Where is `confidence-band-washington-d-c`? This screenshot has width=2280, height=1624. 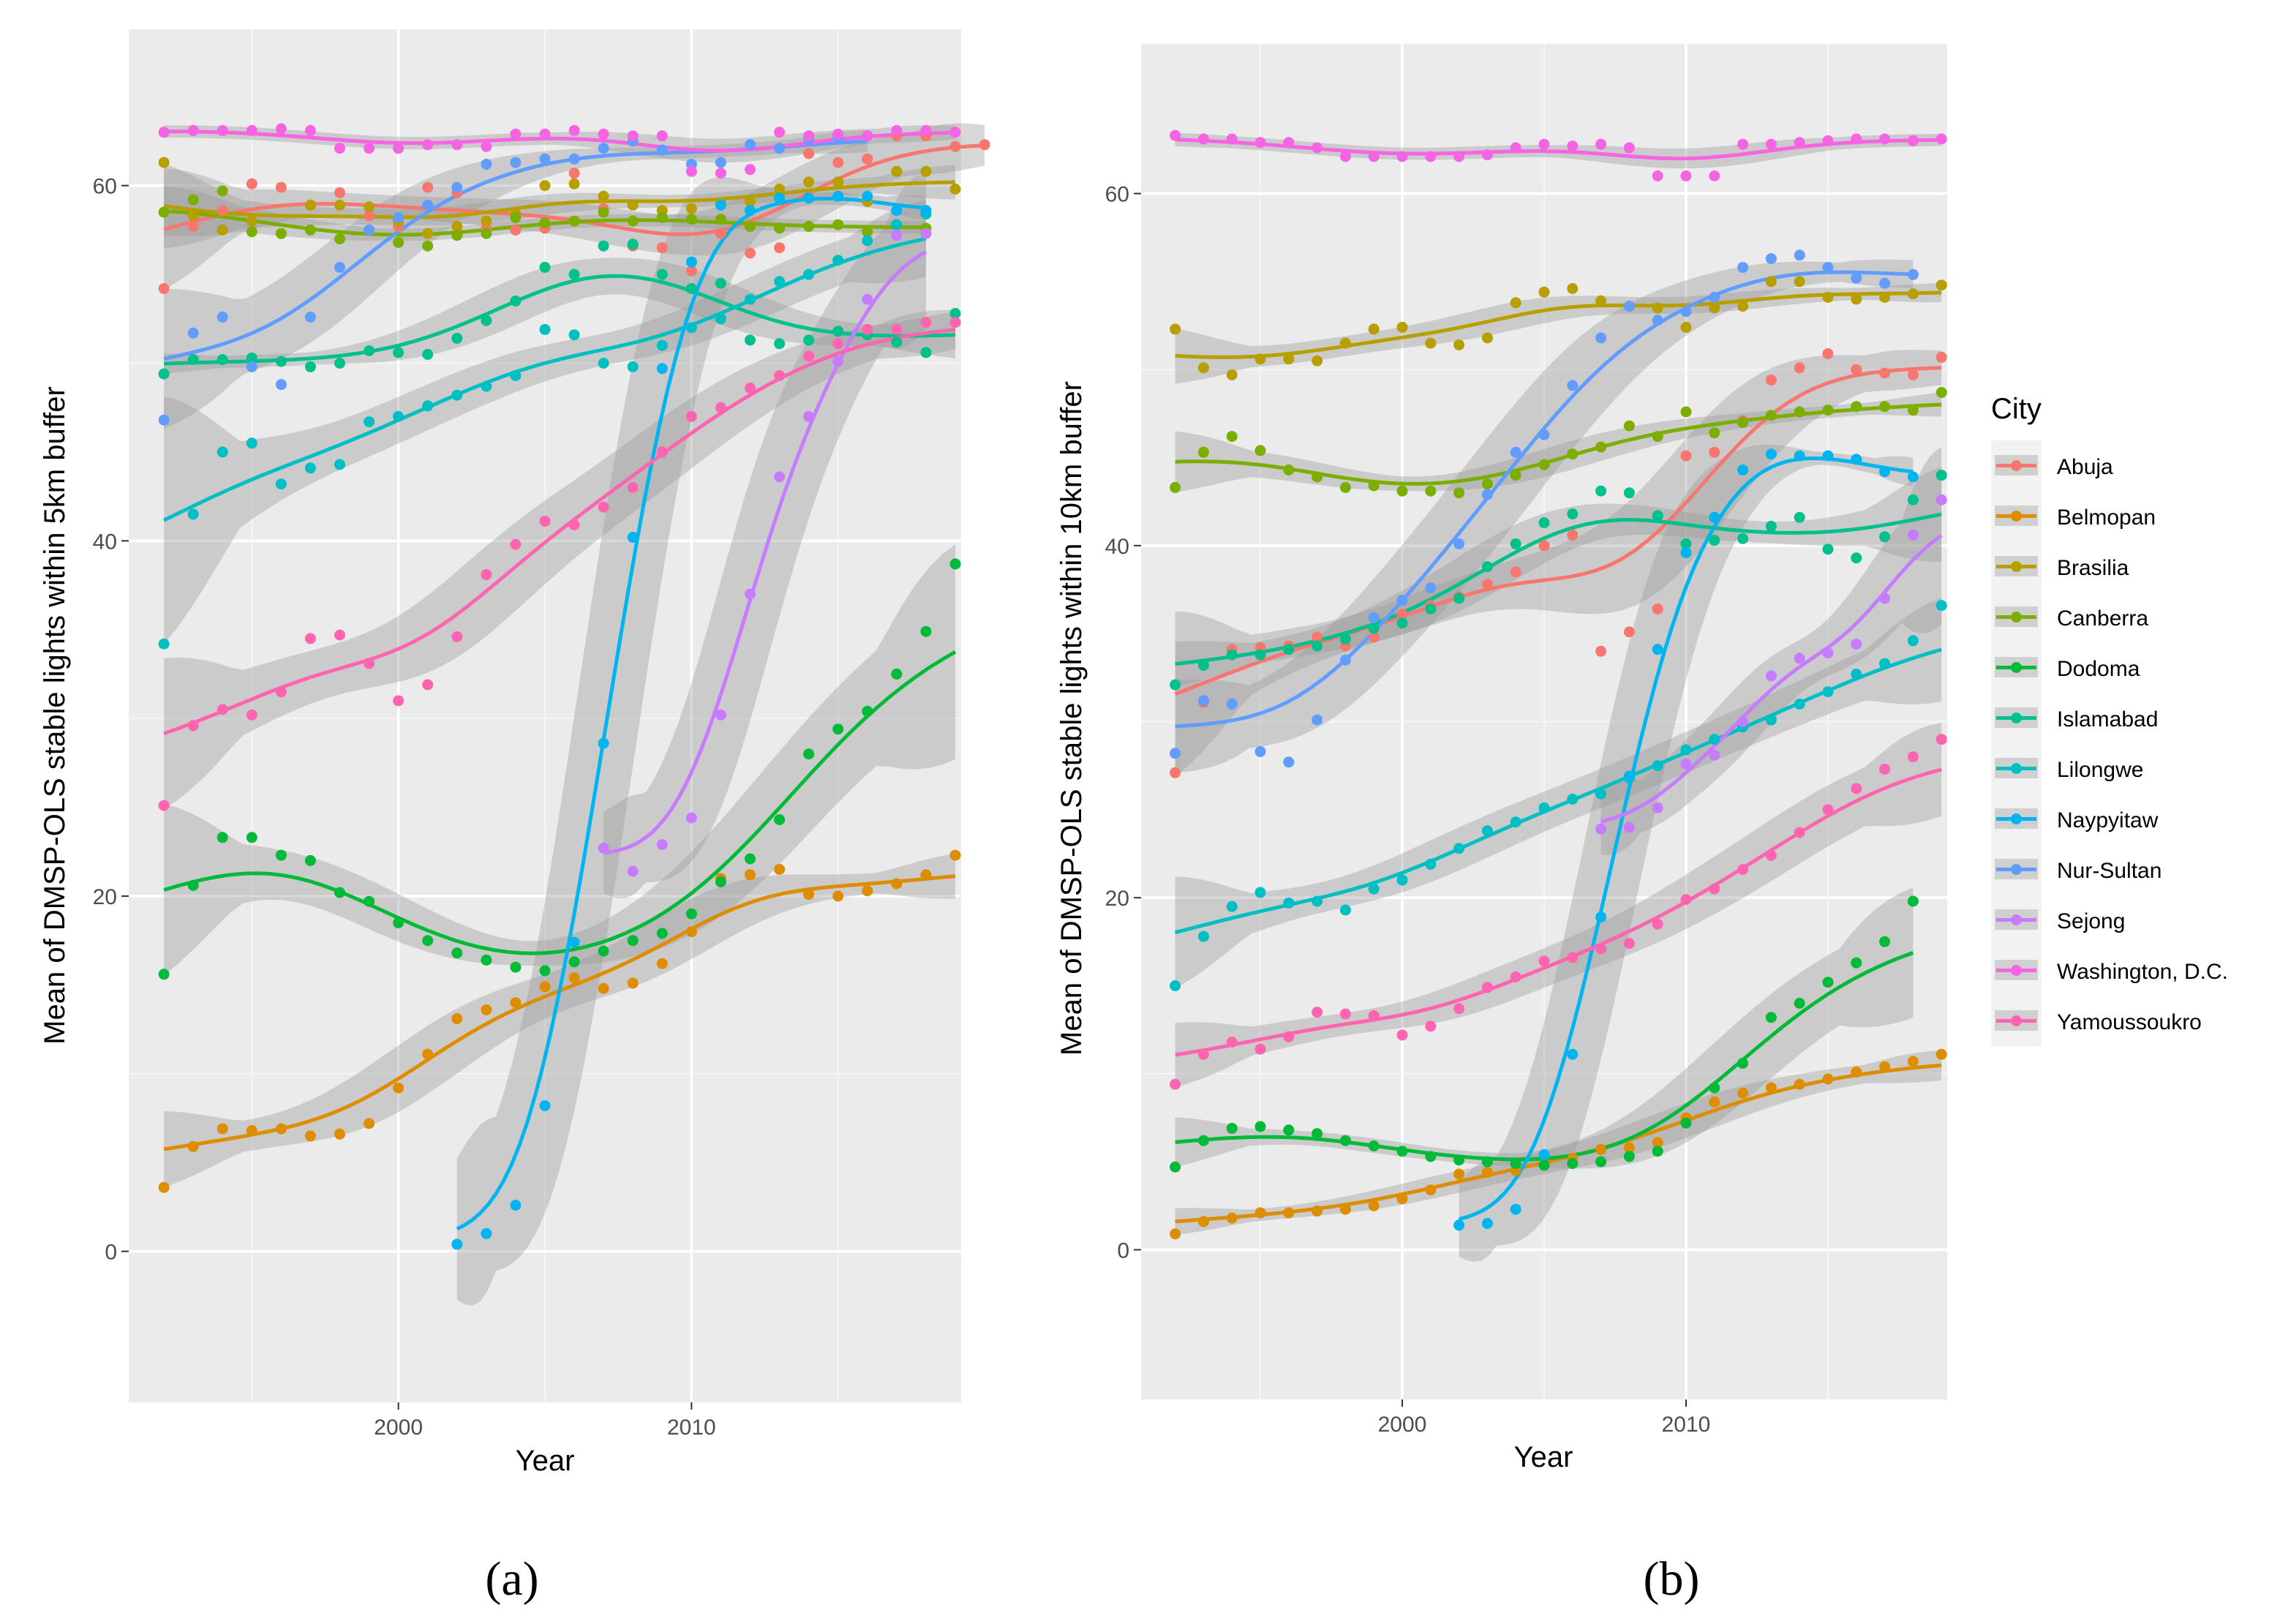
confidence-band-washington-d-c is located at coordinates (560, 144).